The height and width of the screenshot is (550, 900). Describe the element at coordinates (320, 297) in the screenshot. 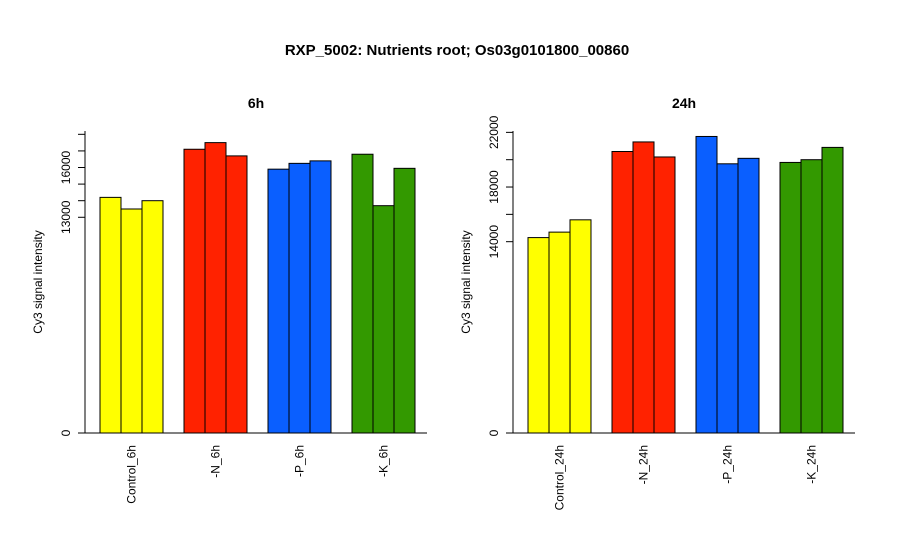

I see `bar--P_6h-3` at that location.